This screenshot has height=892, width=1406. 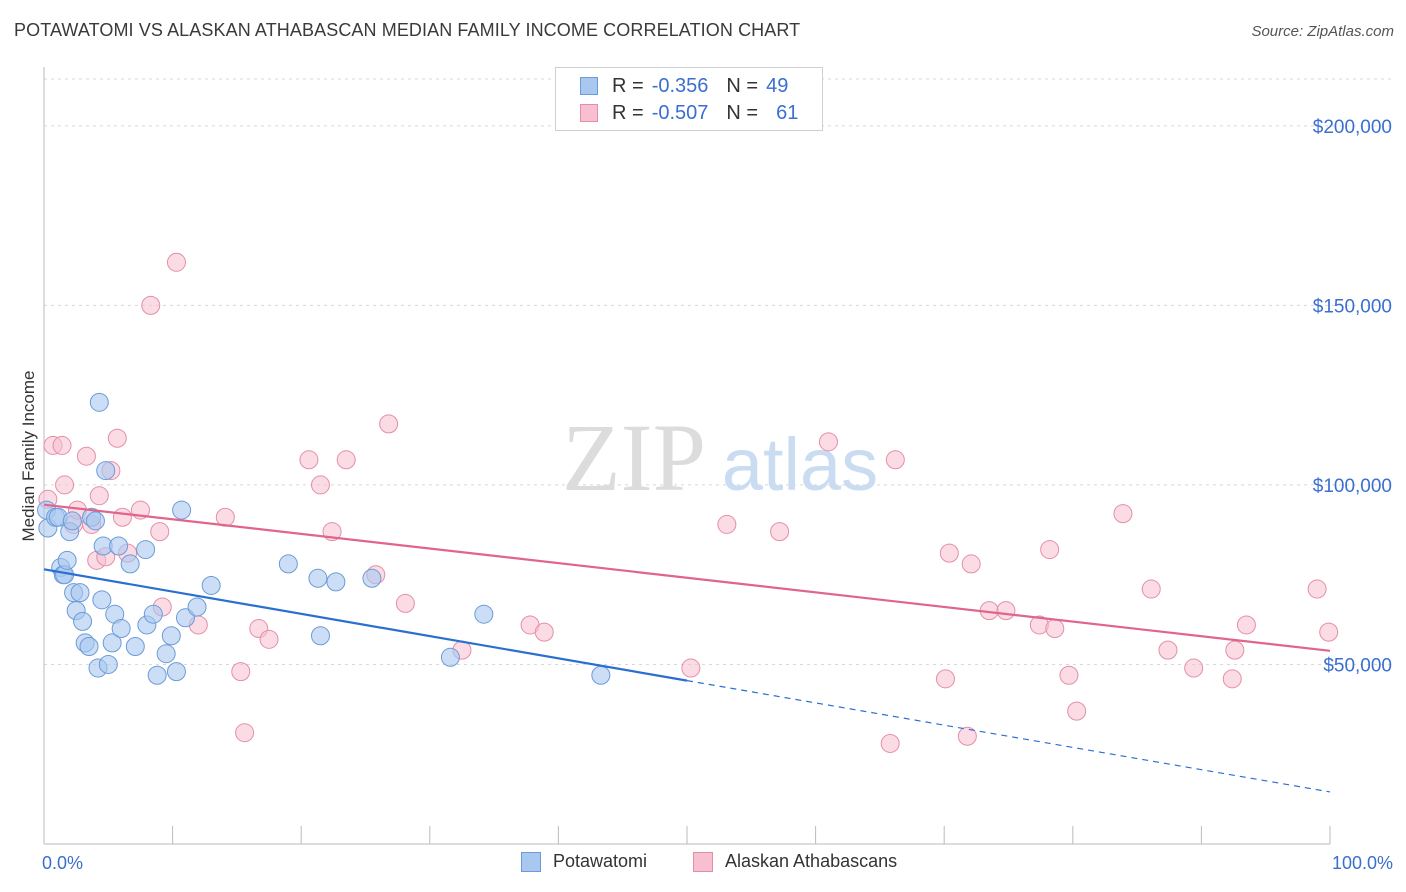 I want to click on stats-row-alaskan-athabascans: R = -0.507 N = 61, so click(x=689, y=113).